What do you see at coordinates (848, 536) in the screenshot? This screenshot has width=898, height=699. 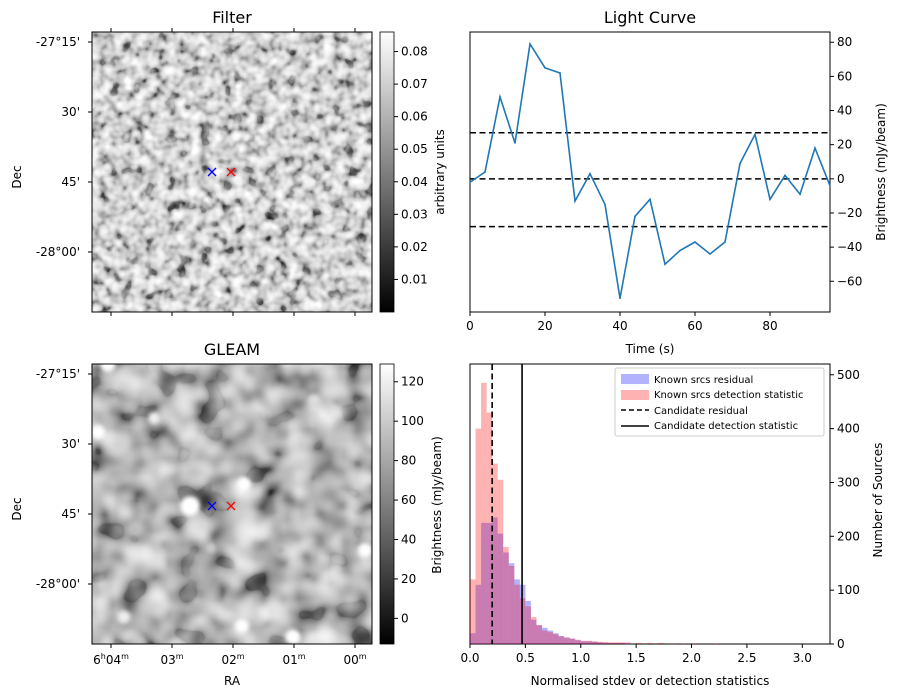 I see `histogram-ytick-label: 200` at bounding box center [848, 536].